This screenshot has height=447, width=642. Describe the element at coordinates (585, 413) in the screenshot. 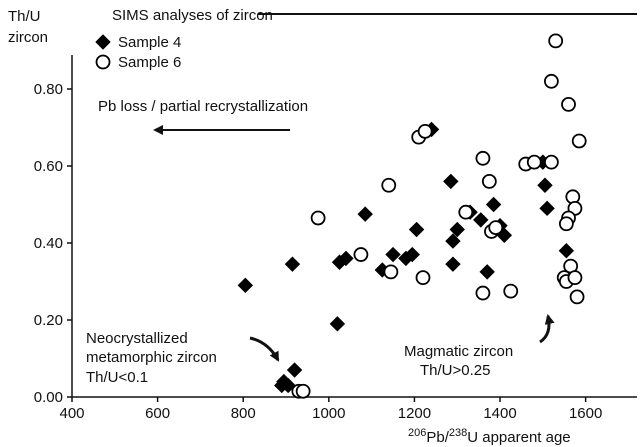

I see `x-tick-label: 1600` at that location.